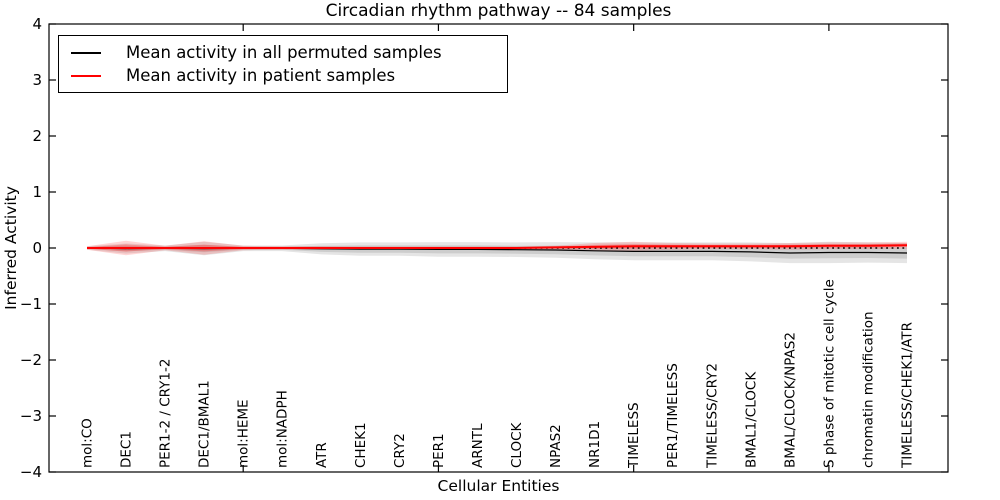  I want to click on legend-label-patient: Mean activity in patient samples, so click(261, 75).